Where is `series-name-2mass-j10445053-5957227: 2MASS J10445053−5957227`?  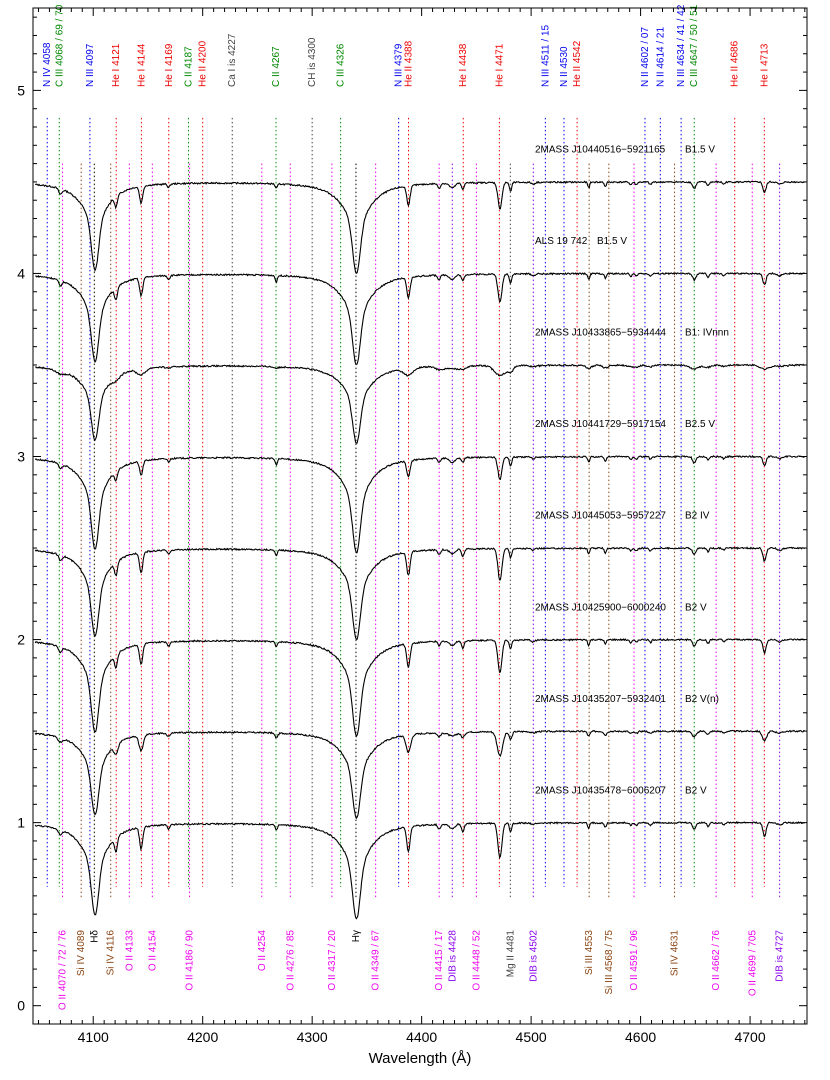
series-name-2mass-j10445053-5957227: 2MASS J10445053−5957227 is located at coordinates (600, 516).